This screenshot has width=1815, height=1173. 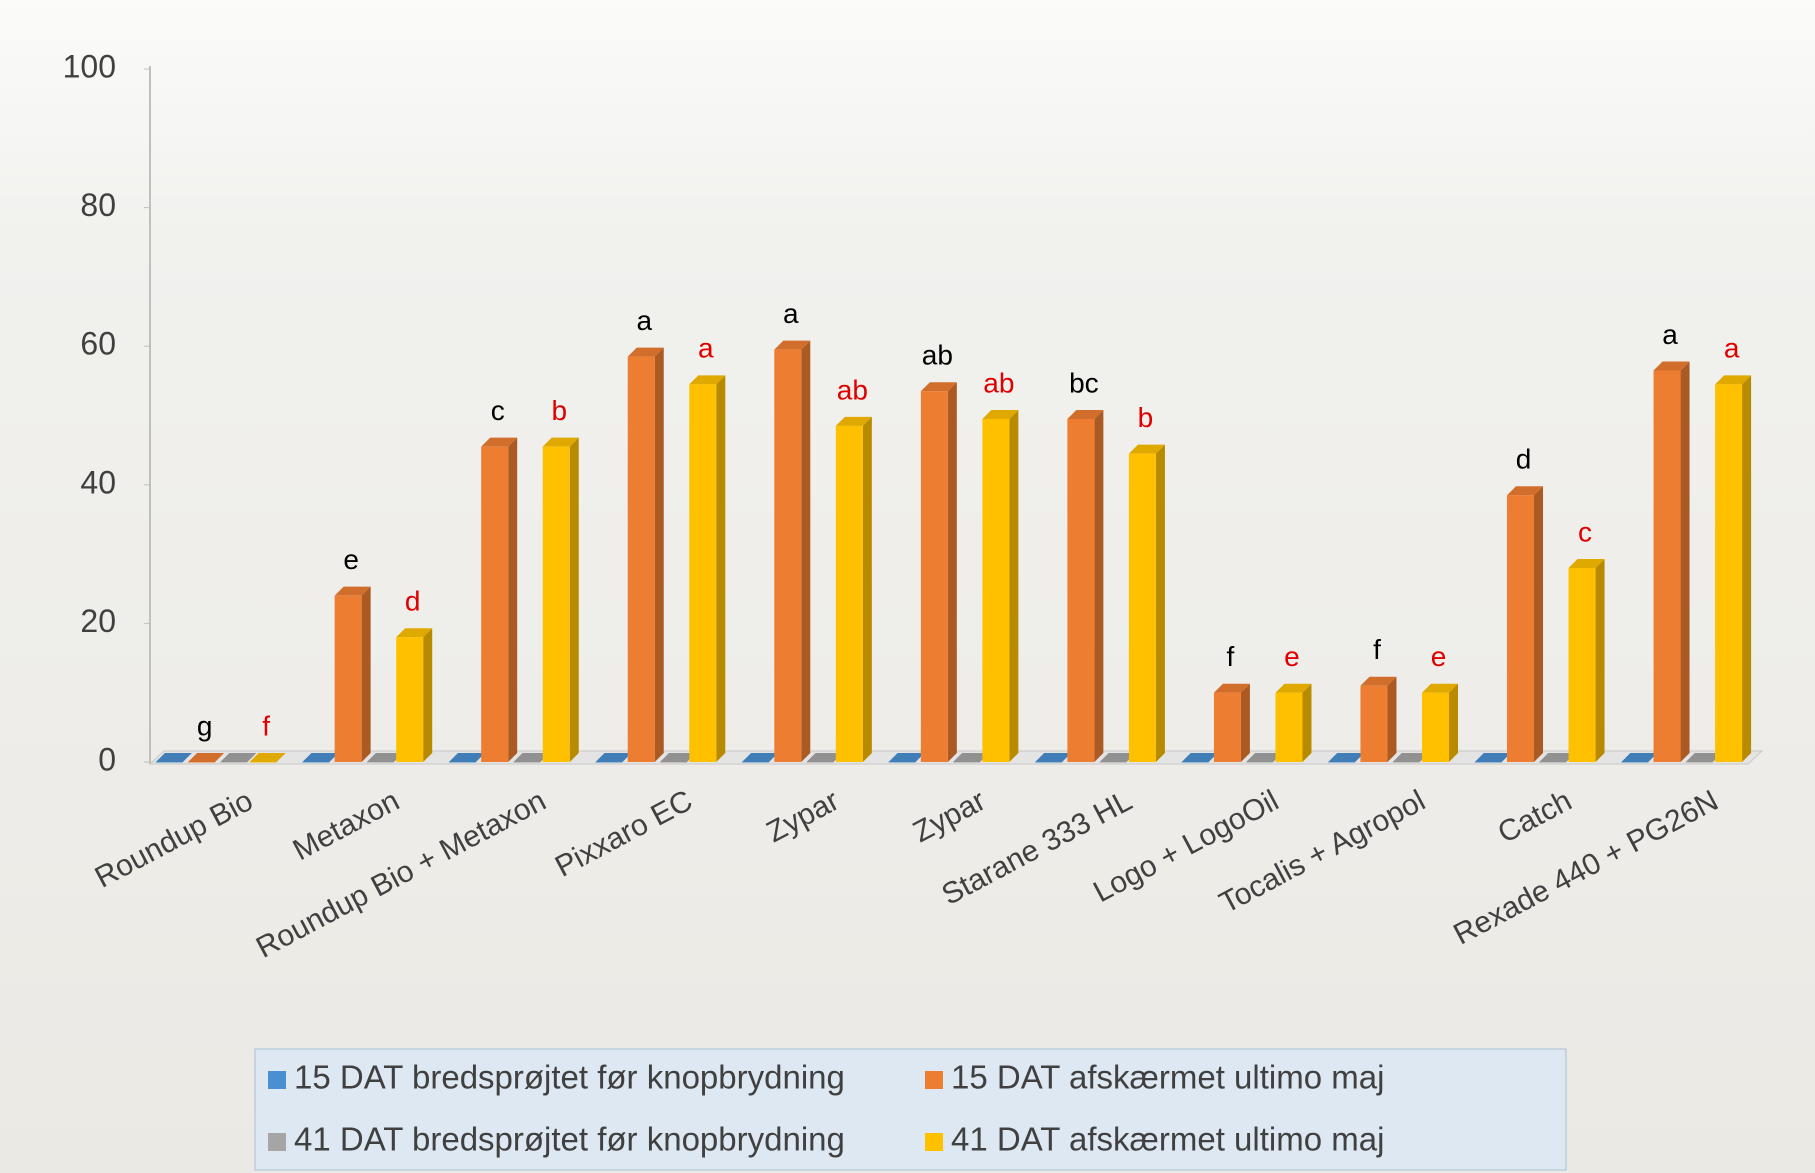 I want to click on y-tick-label: 60, so click(x=98, y=344).